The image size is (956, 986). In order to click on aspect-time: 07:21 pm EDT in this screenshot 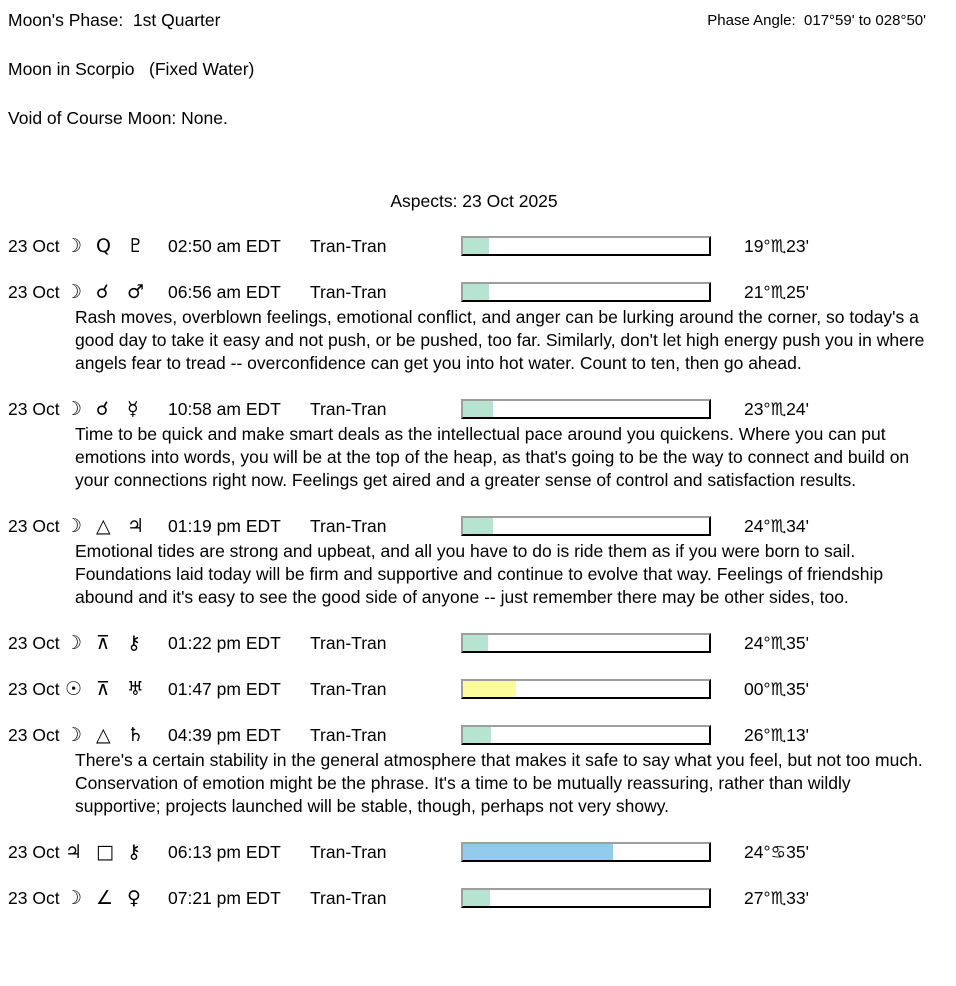, I will do `click(224, 897)`.